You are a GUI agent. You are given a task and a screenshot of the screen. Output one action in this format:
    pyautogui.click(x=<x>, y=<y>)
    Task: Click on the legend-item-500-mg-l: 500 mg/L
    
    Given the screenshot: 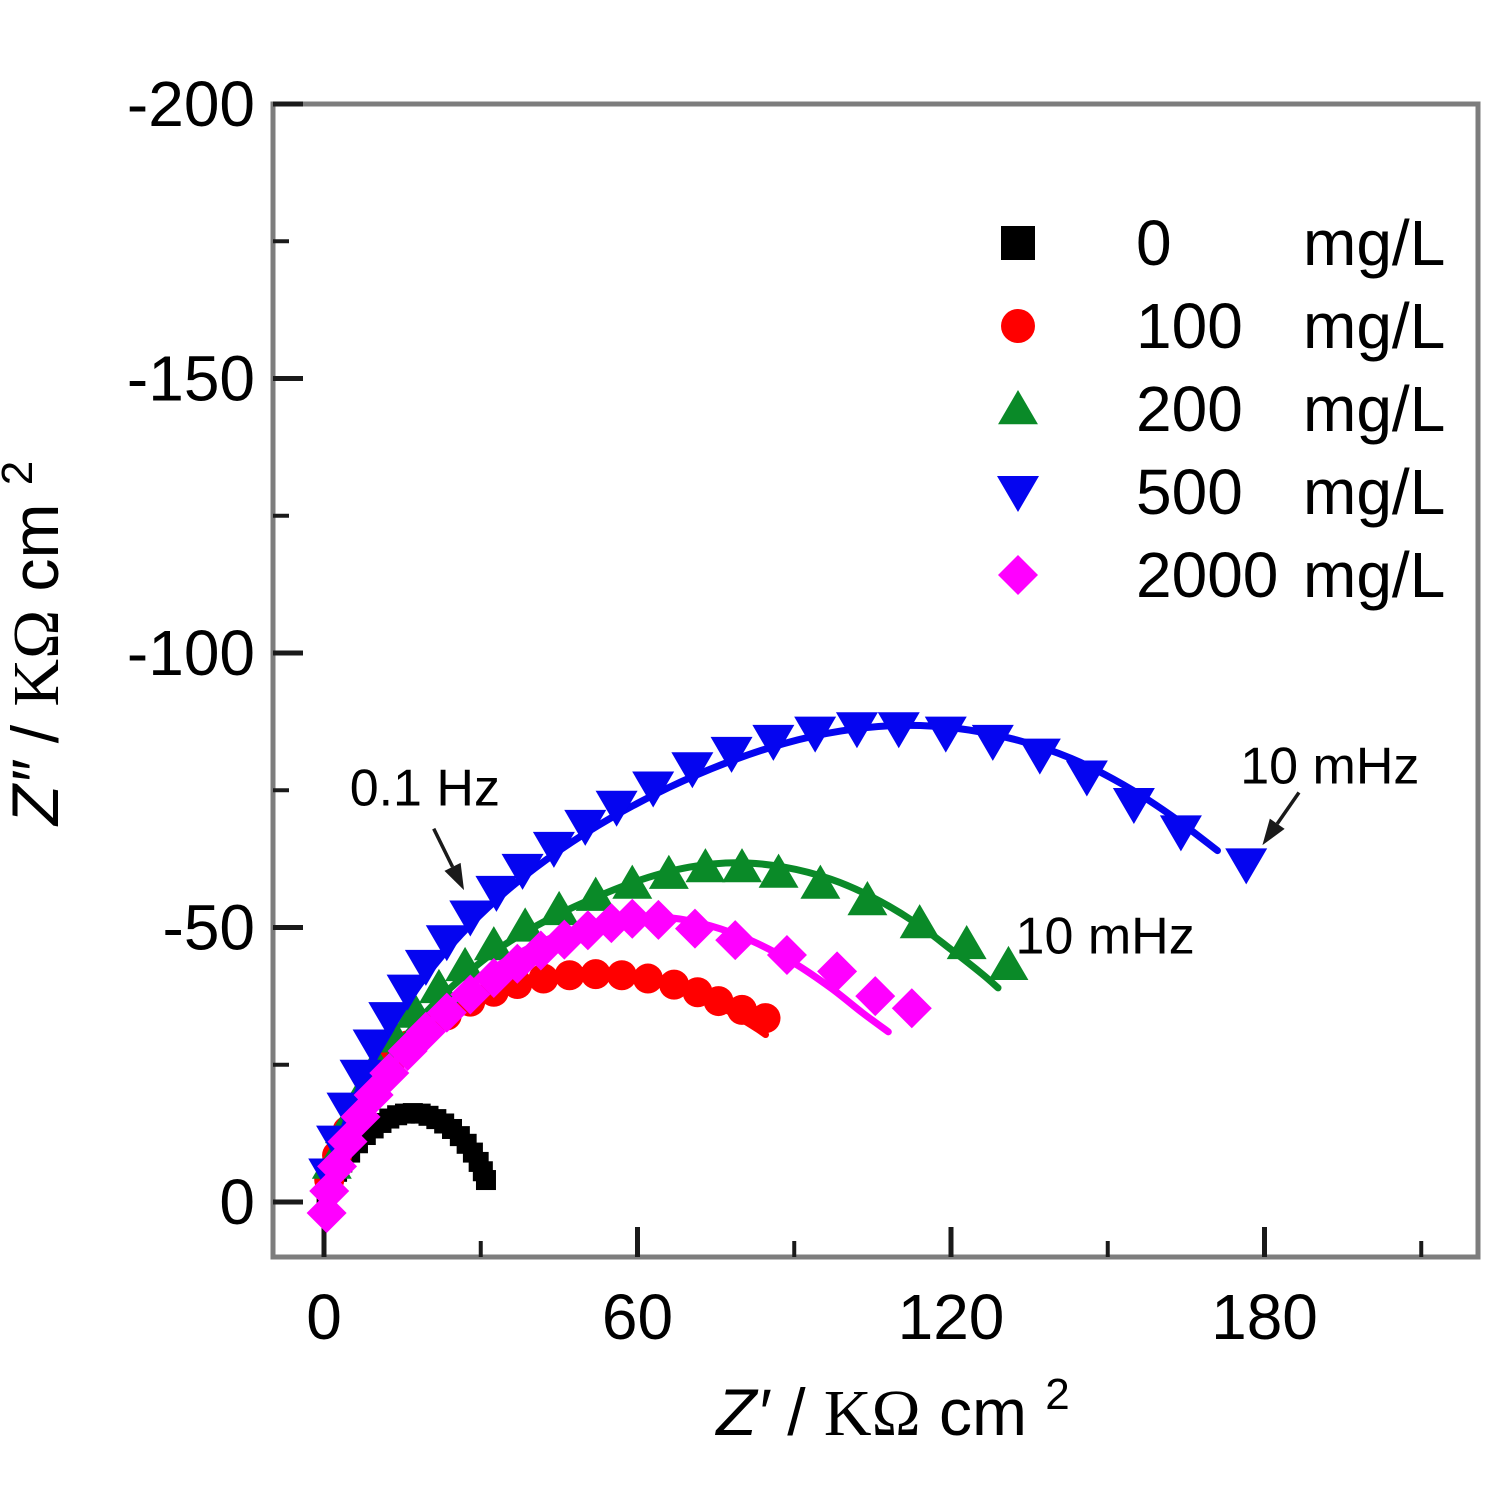 What is the action you would take?
    pyautogui.click(x=1221, y=492)
    